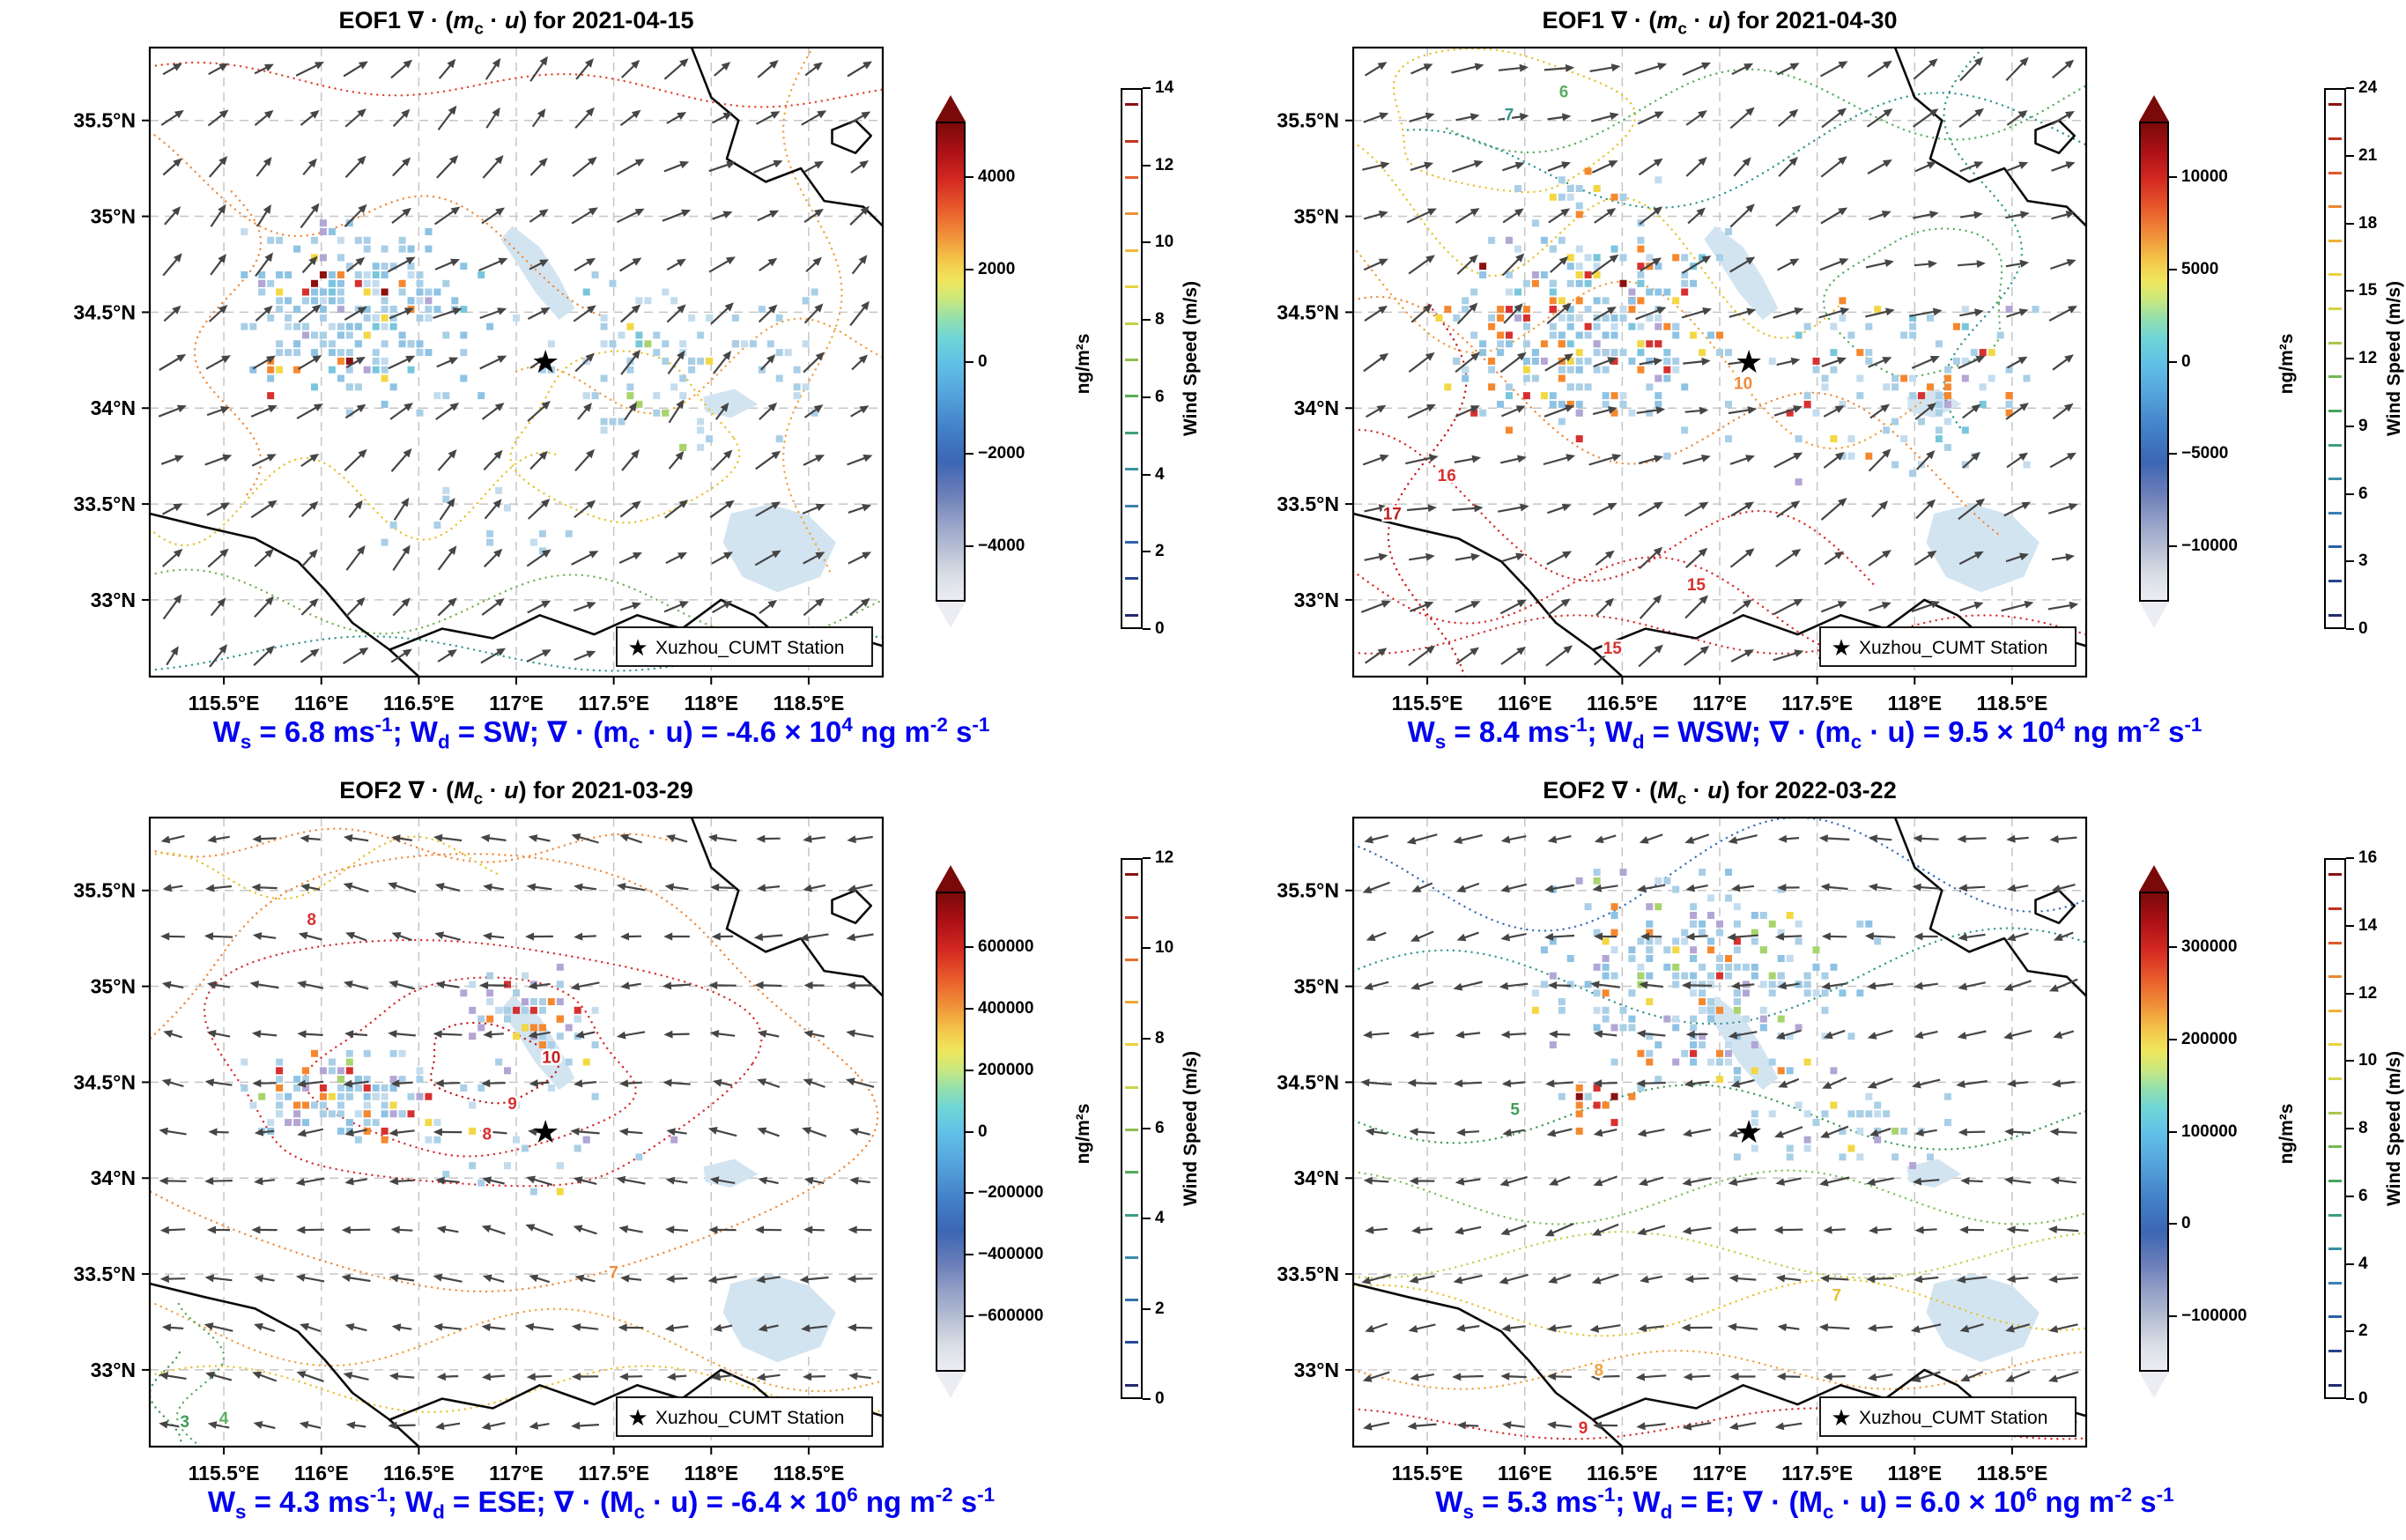 The image size is (2406, 1540). Describe the element at coordinates (2363, 426) in the screenshot. I see `windspeed-tick-label: 9` at that location.